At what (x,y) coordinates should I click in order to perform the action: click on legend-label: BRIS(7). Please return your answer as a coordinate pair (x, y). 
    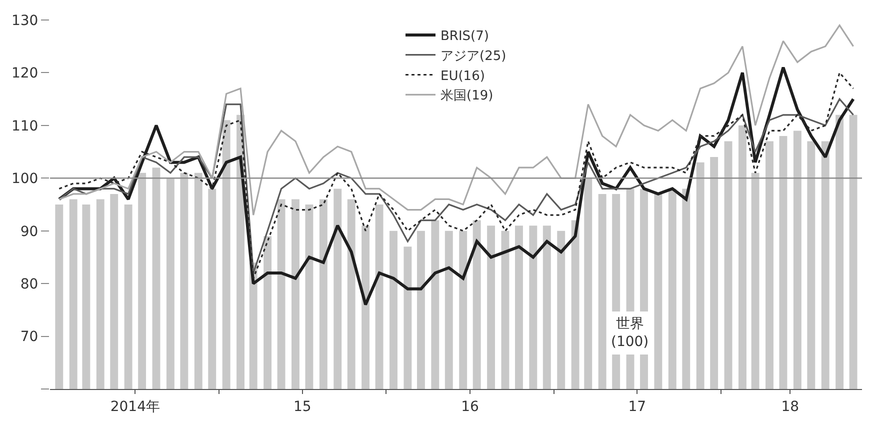
    Looking at the image, I should click on (464, 36).